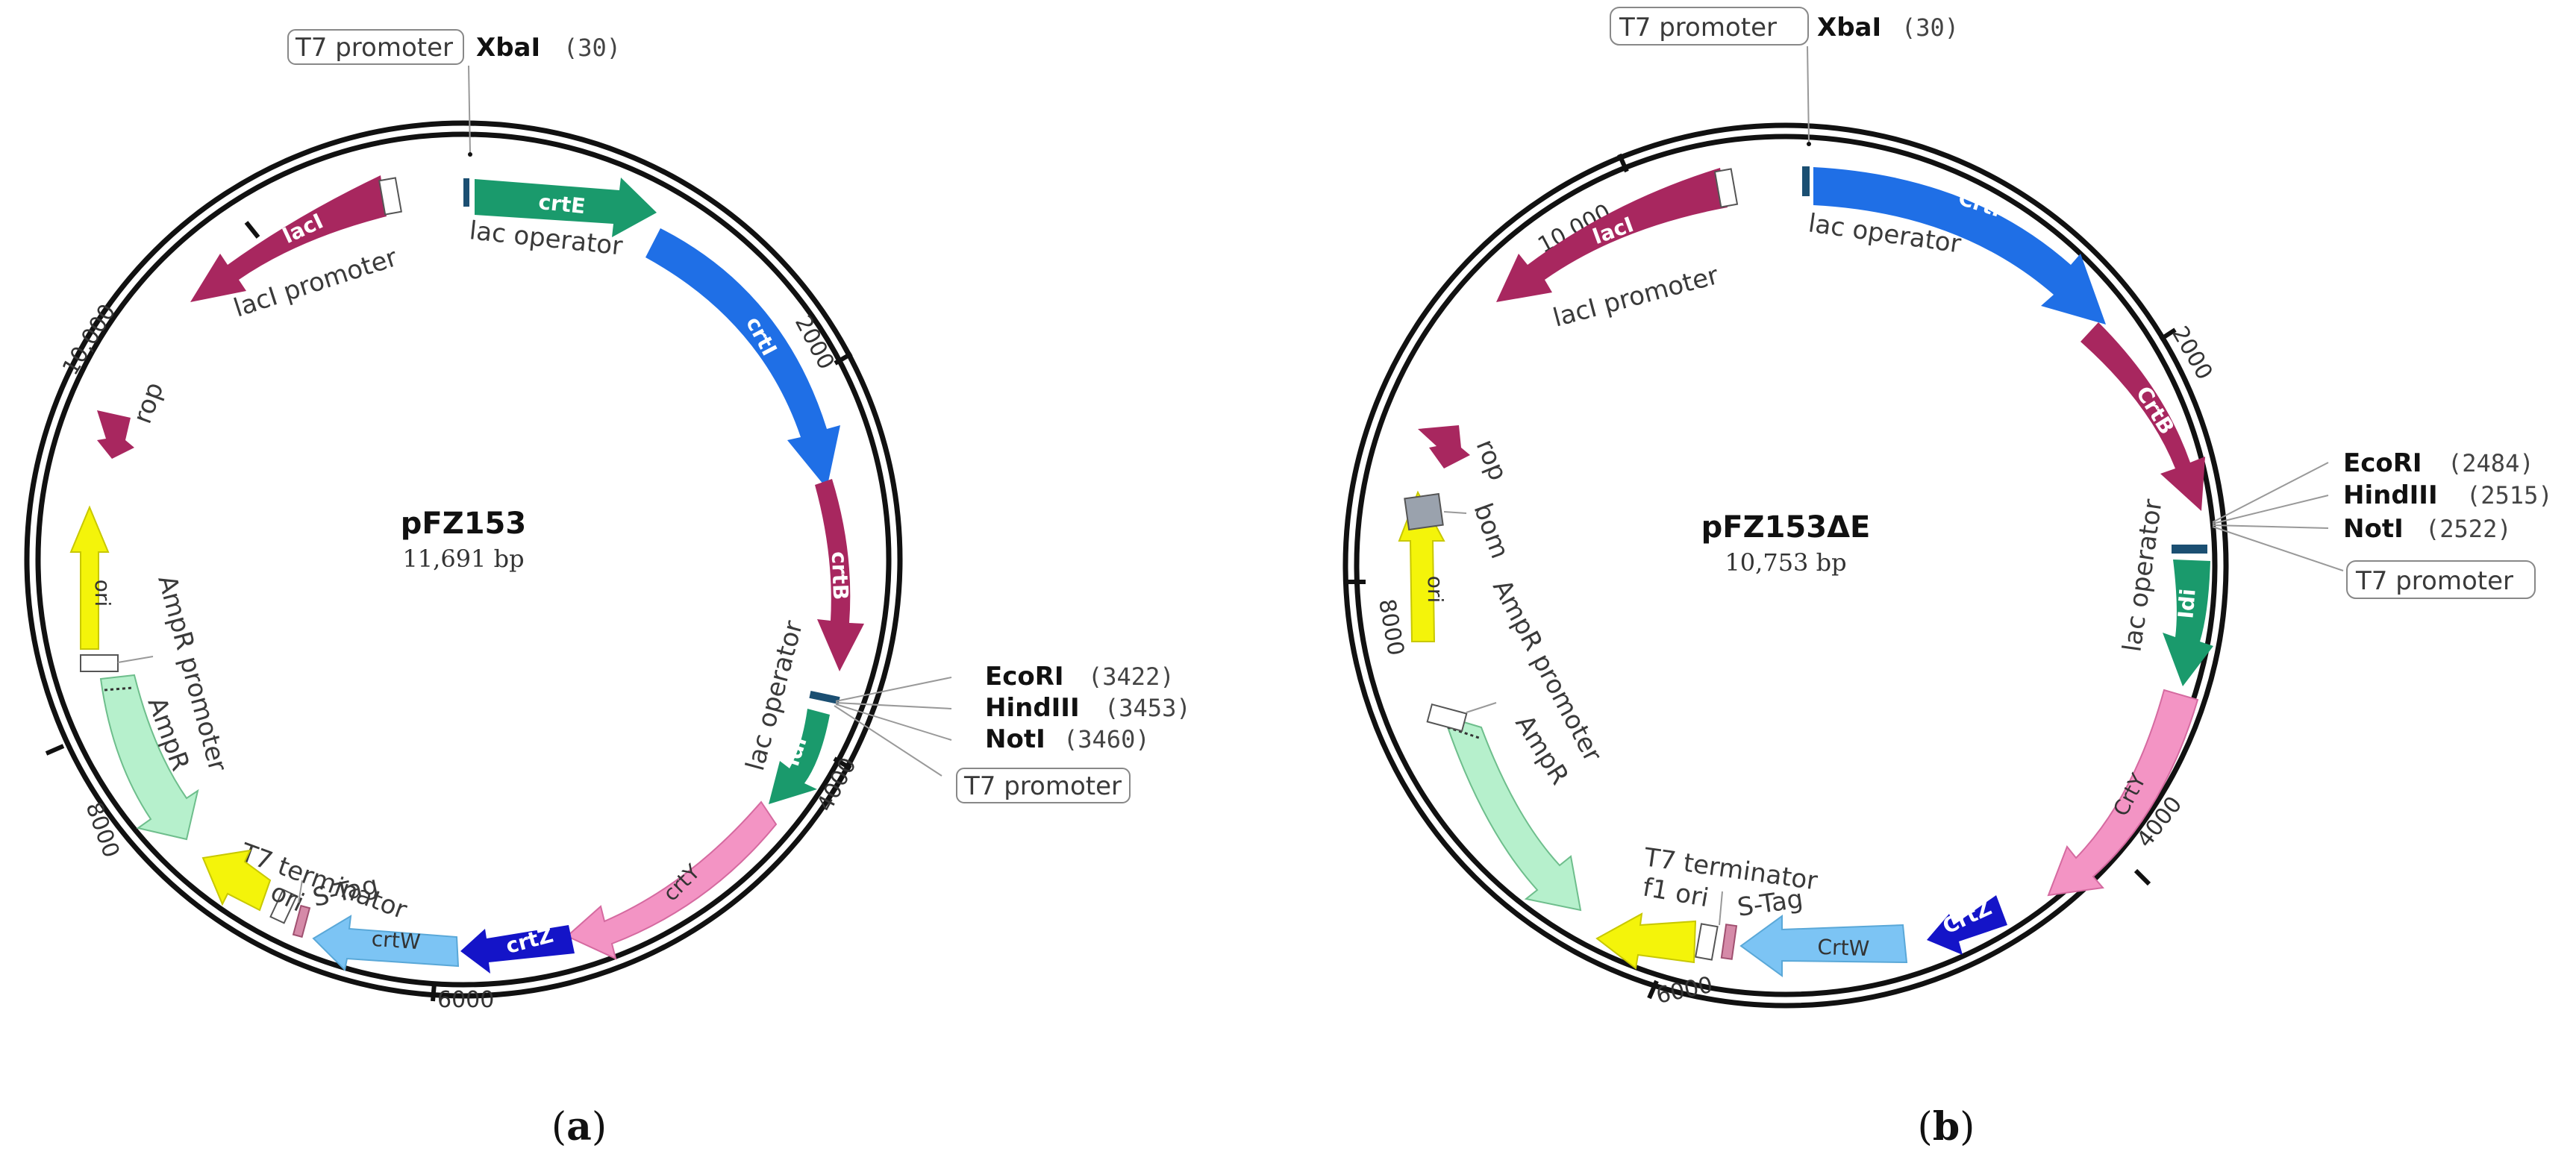 This screenshot has height=1166, width=2576. I want to click on tick-label-6000: 6000, so click(465, 1000).